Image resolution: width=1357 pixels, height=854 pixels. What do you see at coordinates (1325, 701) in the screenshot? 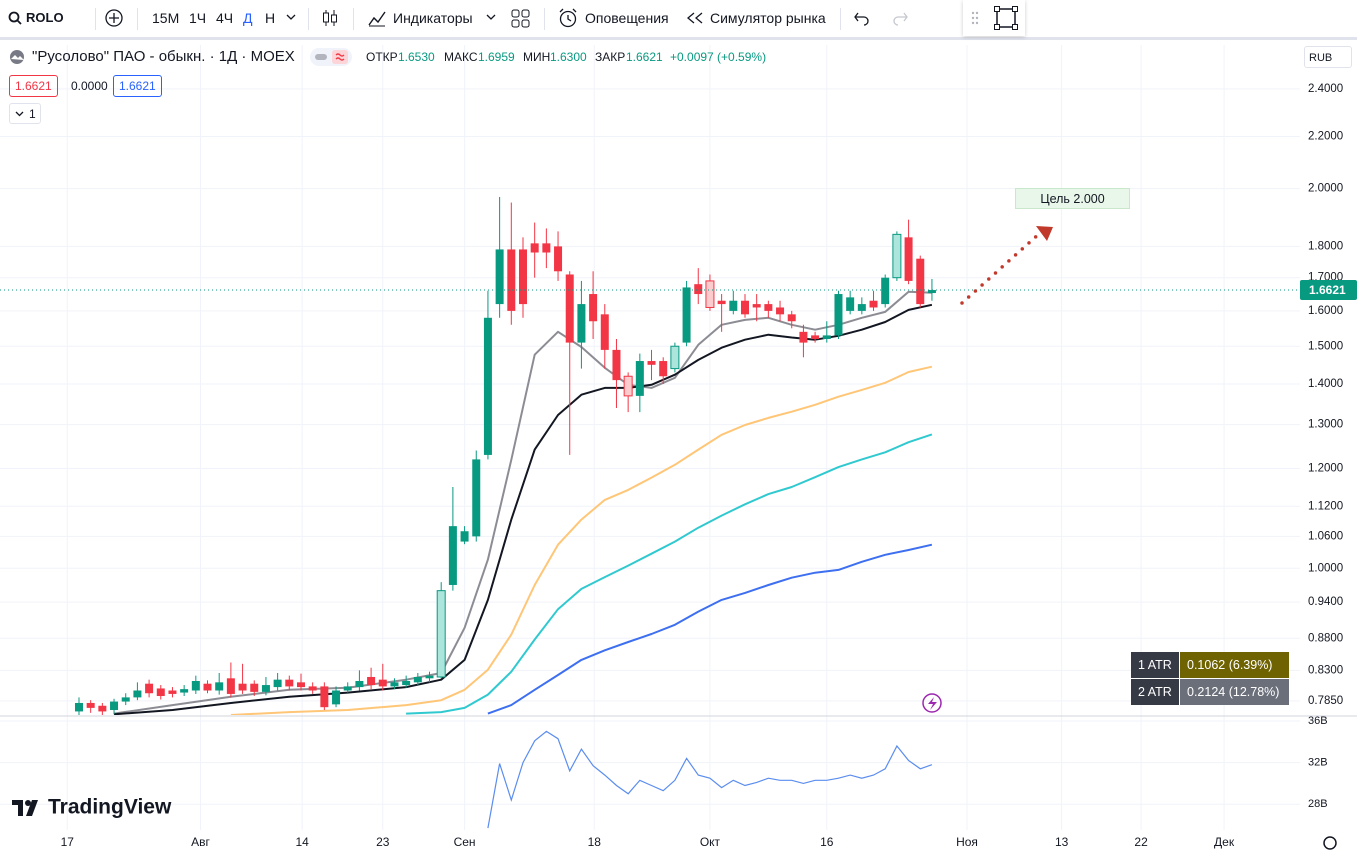
I see `y-tick-label: 0.7850` at bounding box center [1325, 701].